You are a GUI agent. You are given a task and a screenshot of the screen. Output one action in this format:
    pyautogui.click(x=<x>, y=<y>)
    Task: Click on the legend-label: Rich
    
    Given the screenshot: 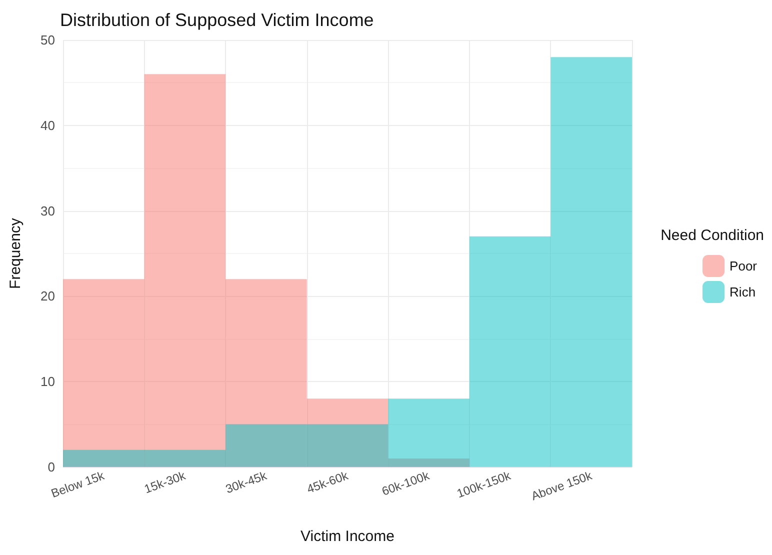 What is the action you would take?
    pyautogui.click(x=743, y=292)
    